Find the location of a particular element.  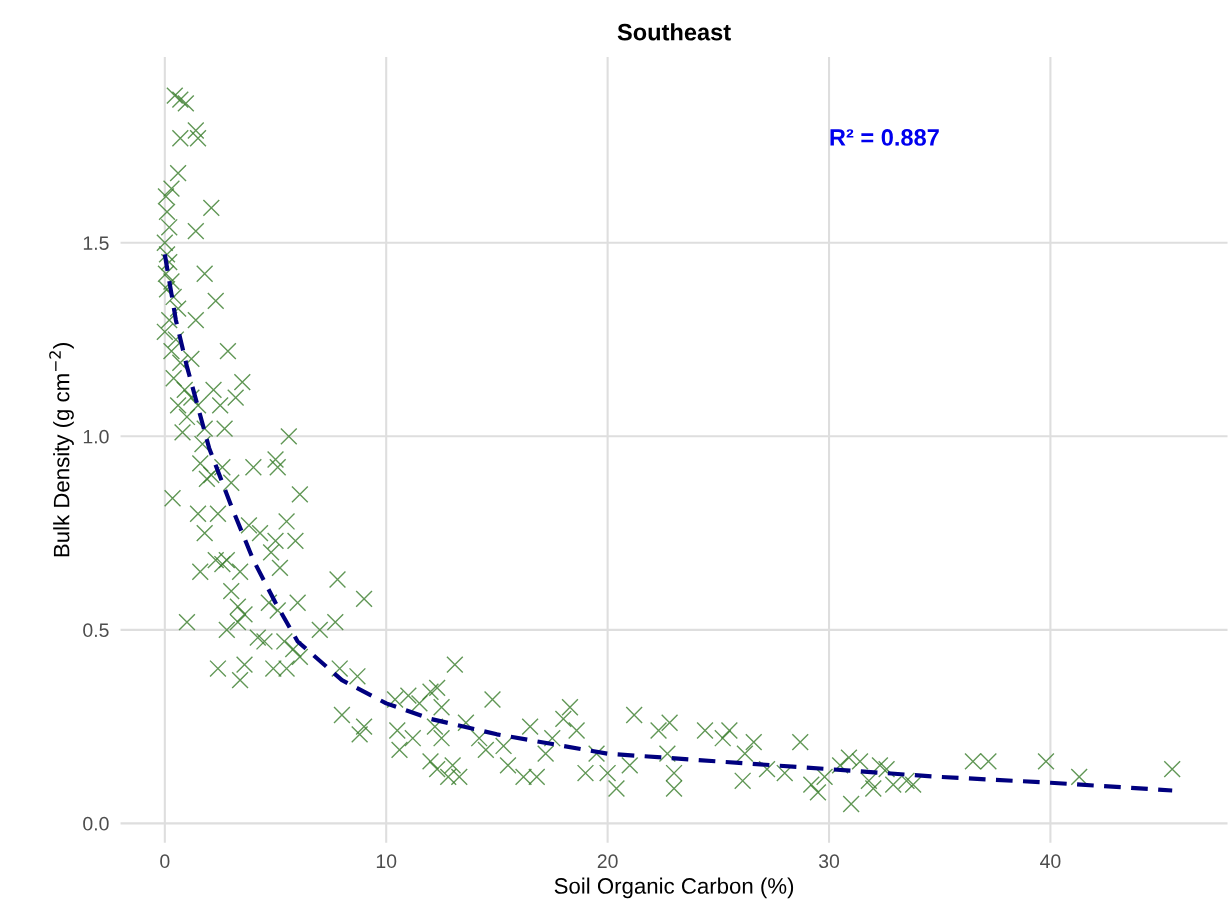

x-tick-label: 10 is located at coordinates (386, 861).